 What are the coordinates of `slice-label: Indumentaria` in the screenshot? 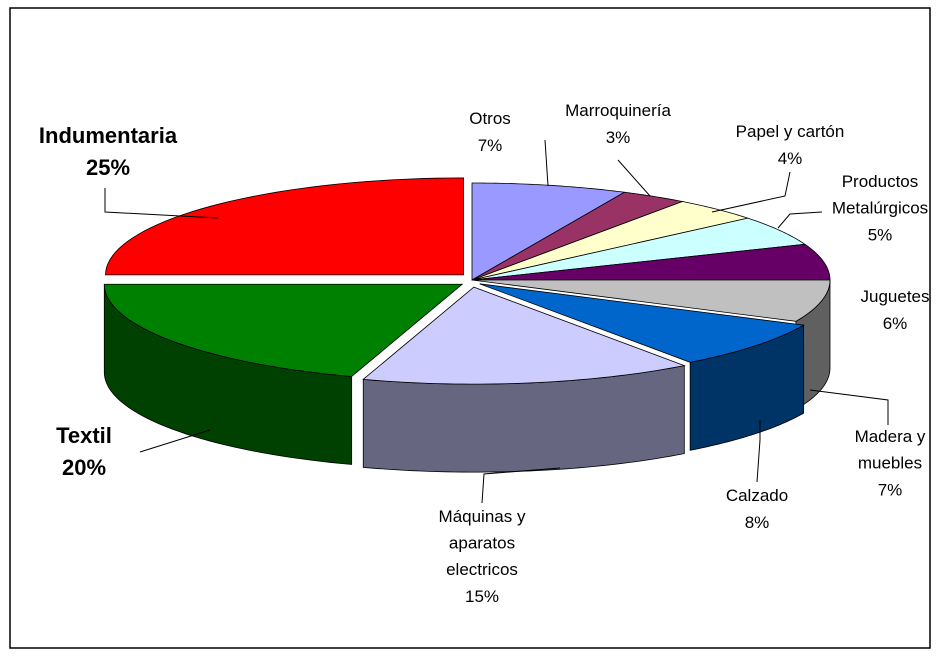 It's located at (108, 135).